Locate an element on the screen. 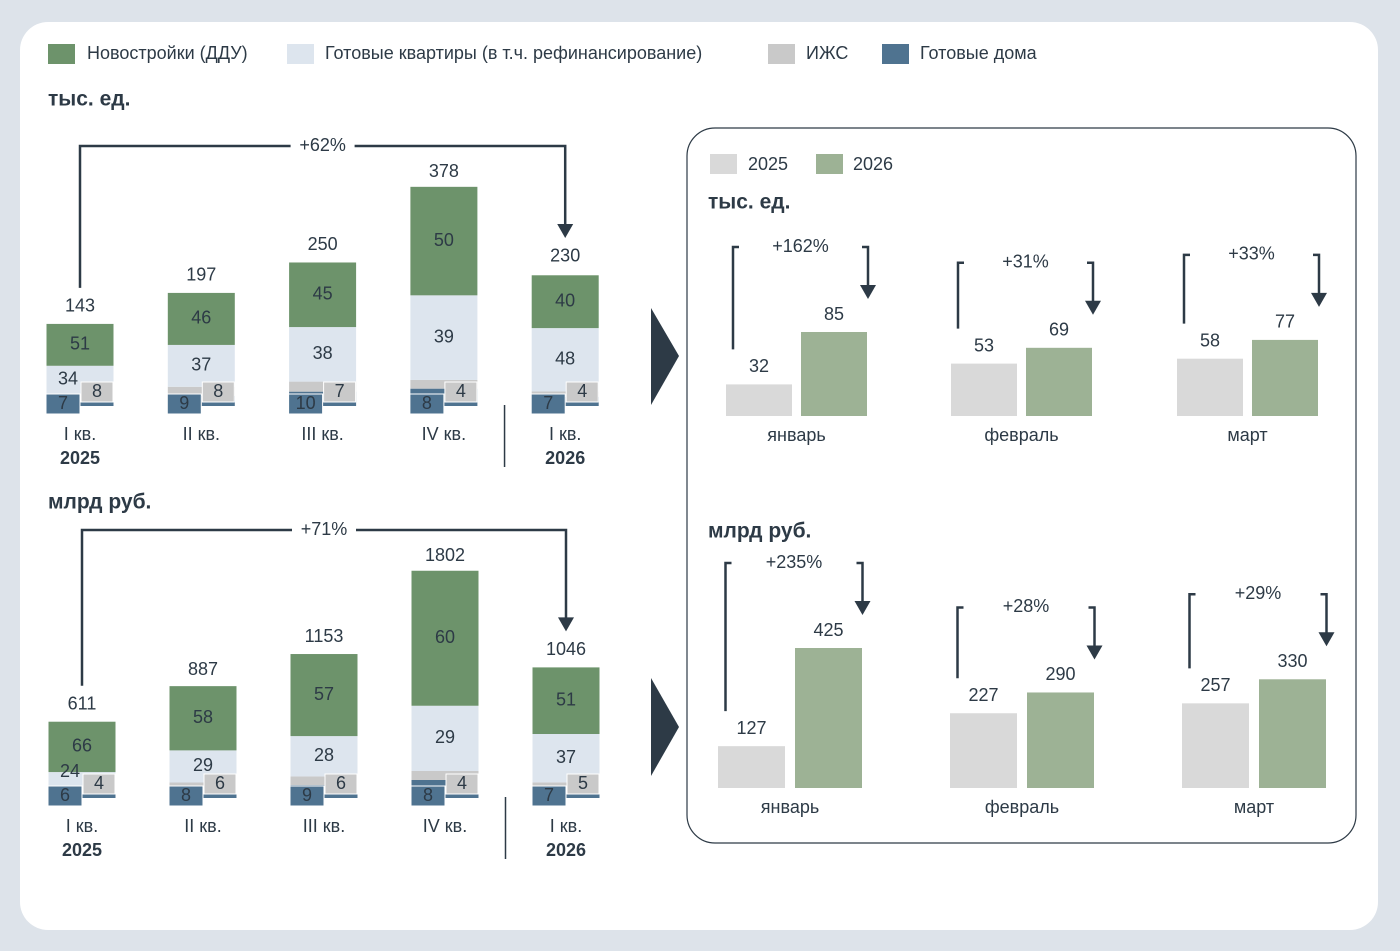 Image resolution: width=1400 pixels, height=951 pixels. growth-label: +31% is located at coordinates (1025, 262).